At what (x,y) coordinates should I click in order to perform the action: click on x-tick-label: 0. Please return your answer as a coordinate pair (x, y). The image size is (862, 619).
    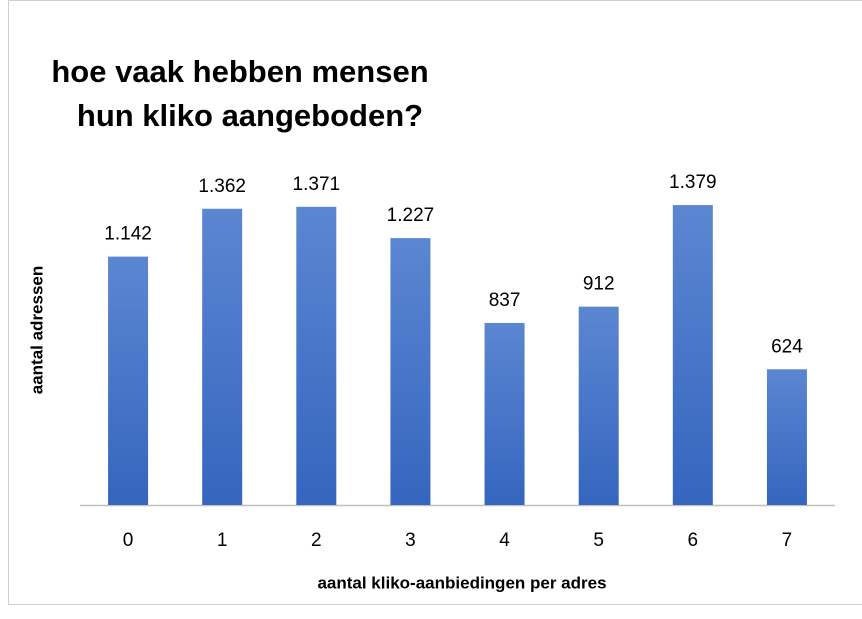
    Looking at the image, I should click on (128, 540).